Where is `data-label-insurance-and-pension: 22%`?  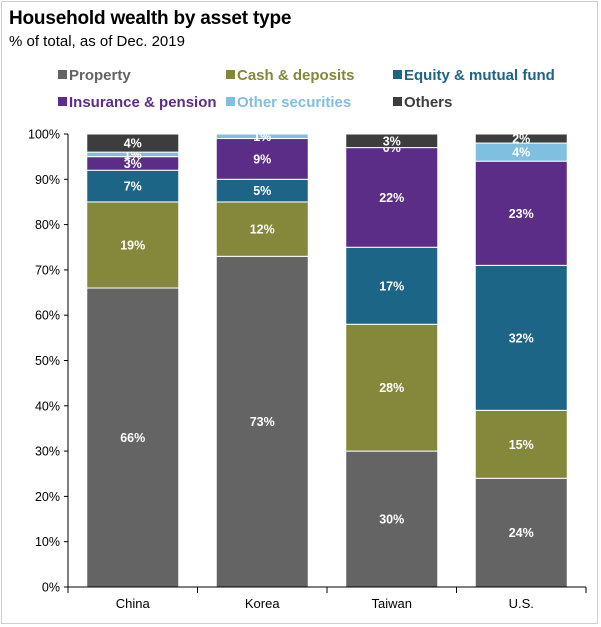 data-label-insurance-and-pension: 22% is located at coordinates (391, 198).